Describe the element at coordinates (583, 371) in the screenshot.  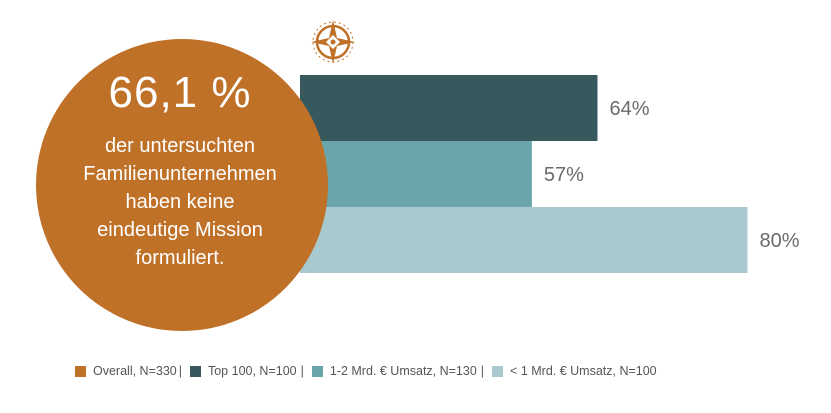
I see `legend-label: < 1 Mrd. € Umsatz, N=100` at that location.